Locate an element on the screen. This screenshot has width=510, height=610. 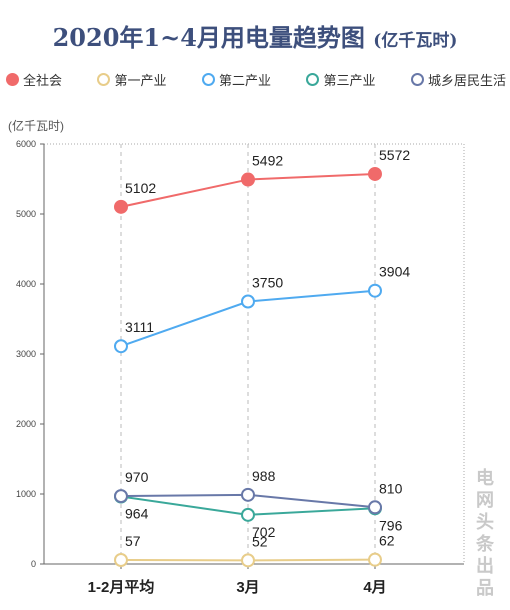
data-label: 810 is located at coordinates (391, 488).